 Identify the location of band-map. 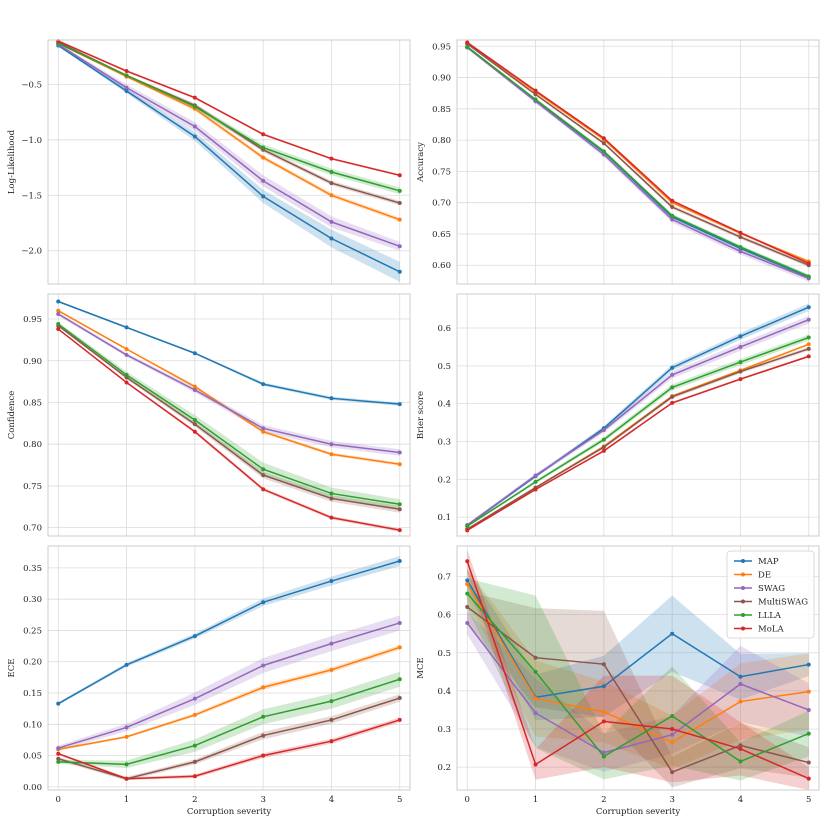
(229, 163).